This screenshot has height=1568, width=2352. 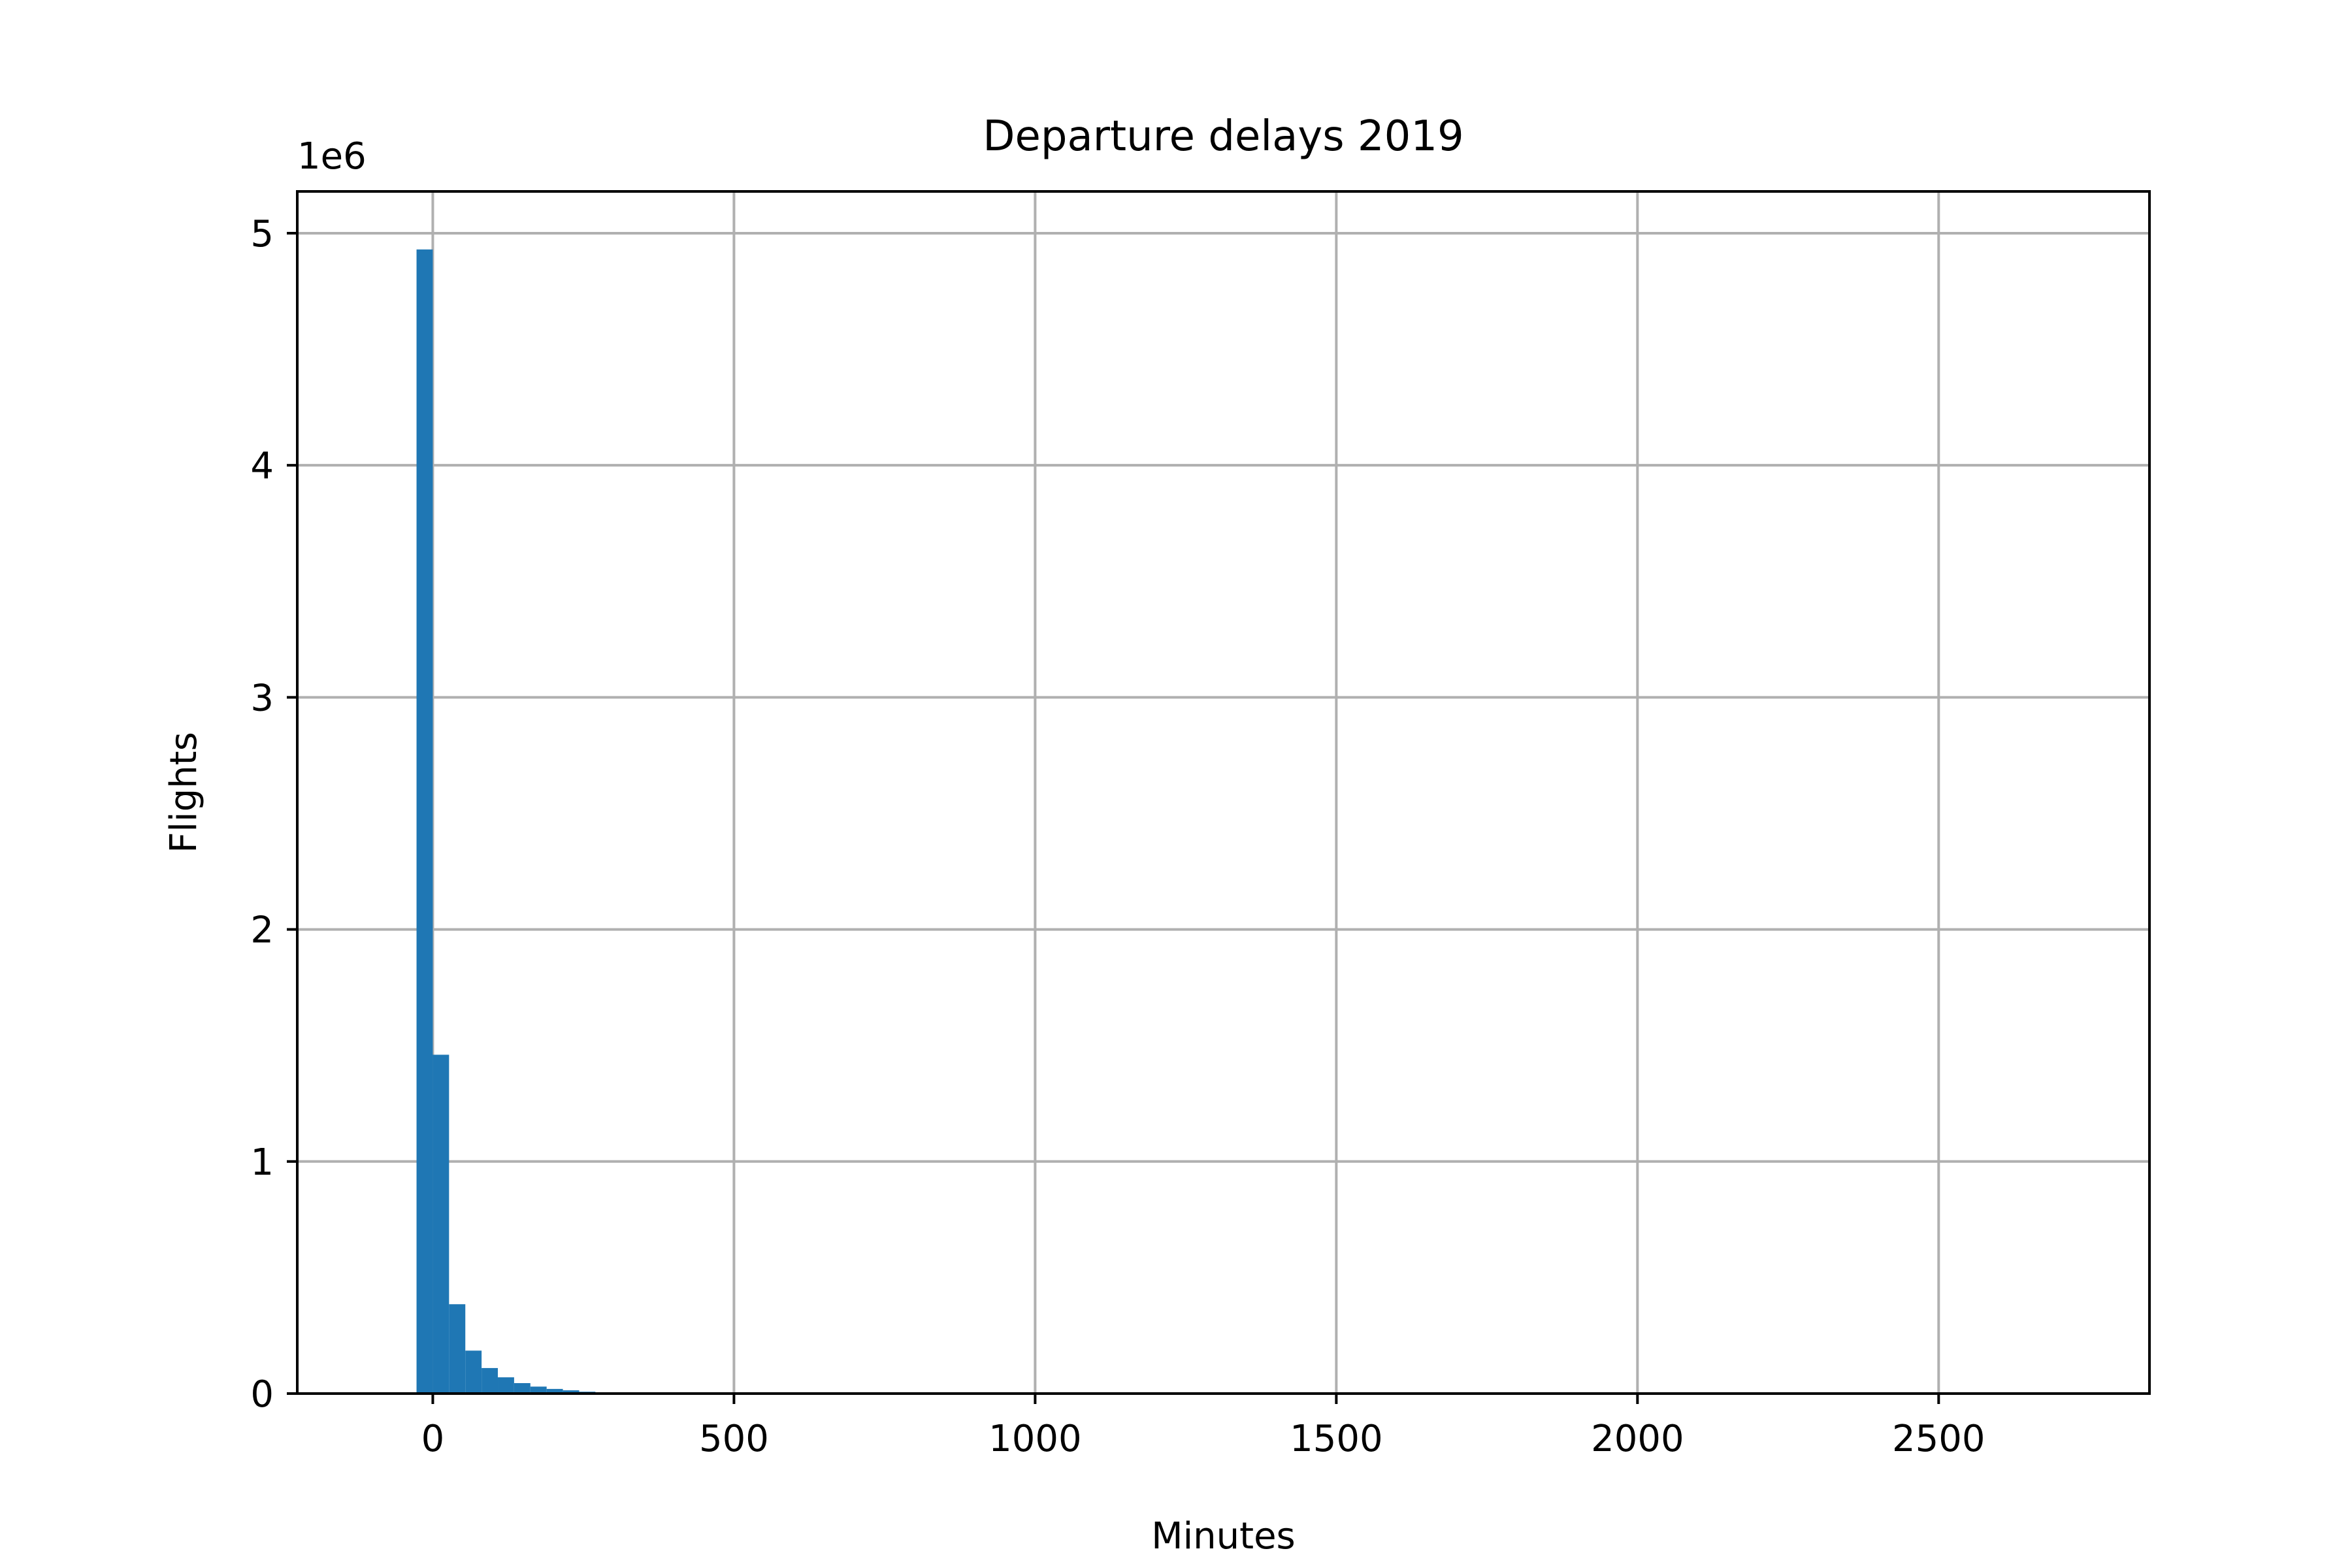 I want to click on chart-title: Departure delays 2019, so click(x=1223, y=136).